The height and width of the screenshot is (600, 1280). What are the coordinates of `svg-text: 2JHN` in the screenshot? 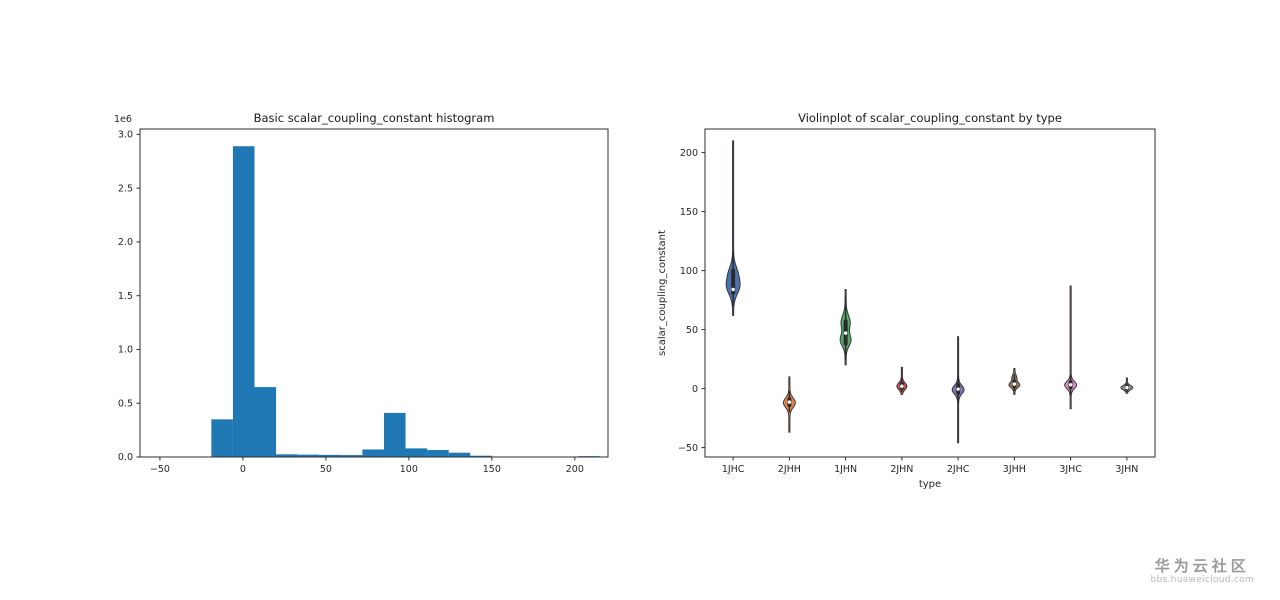 It's located at (901, 469).